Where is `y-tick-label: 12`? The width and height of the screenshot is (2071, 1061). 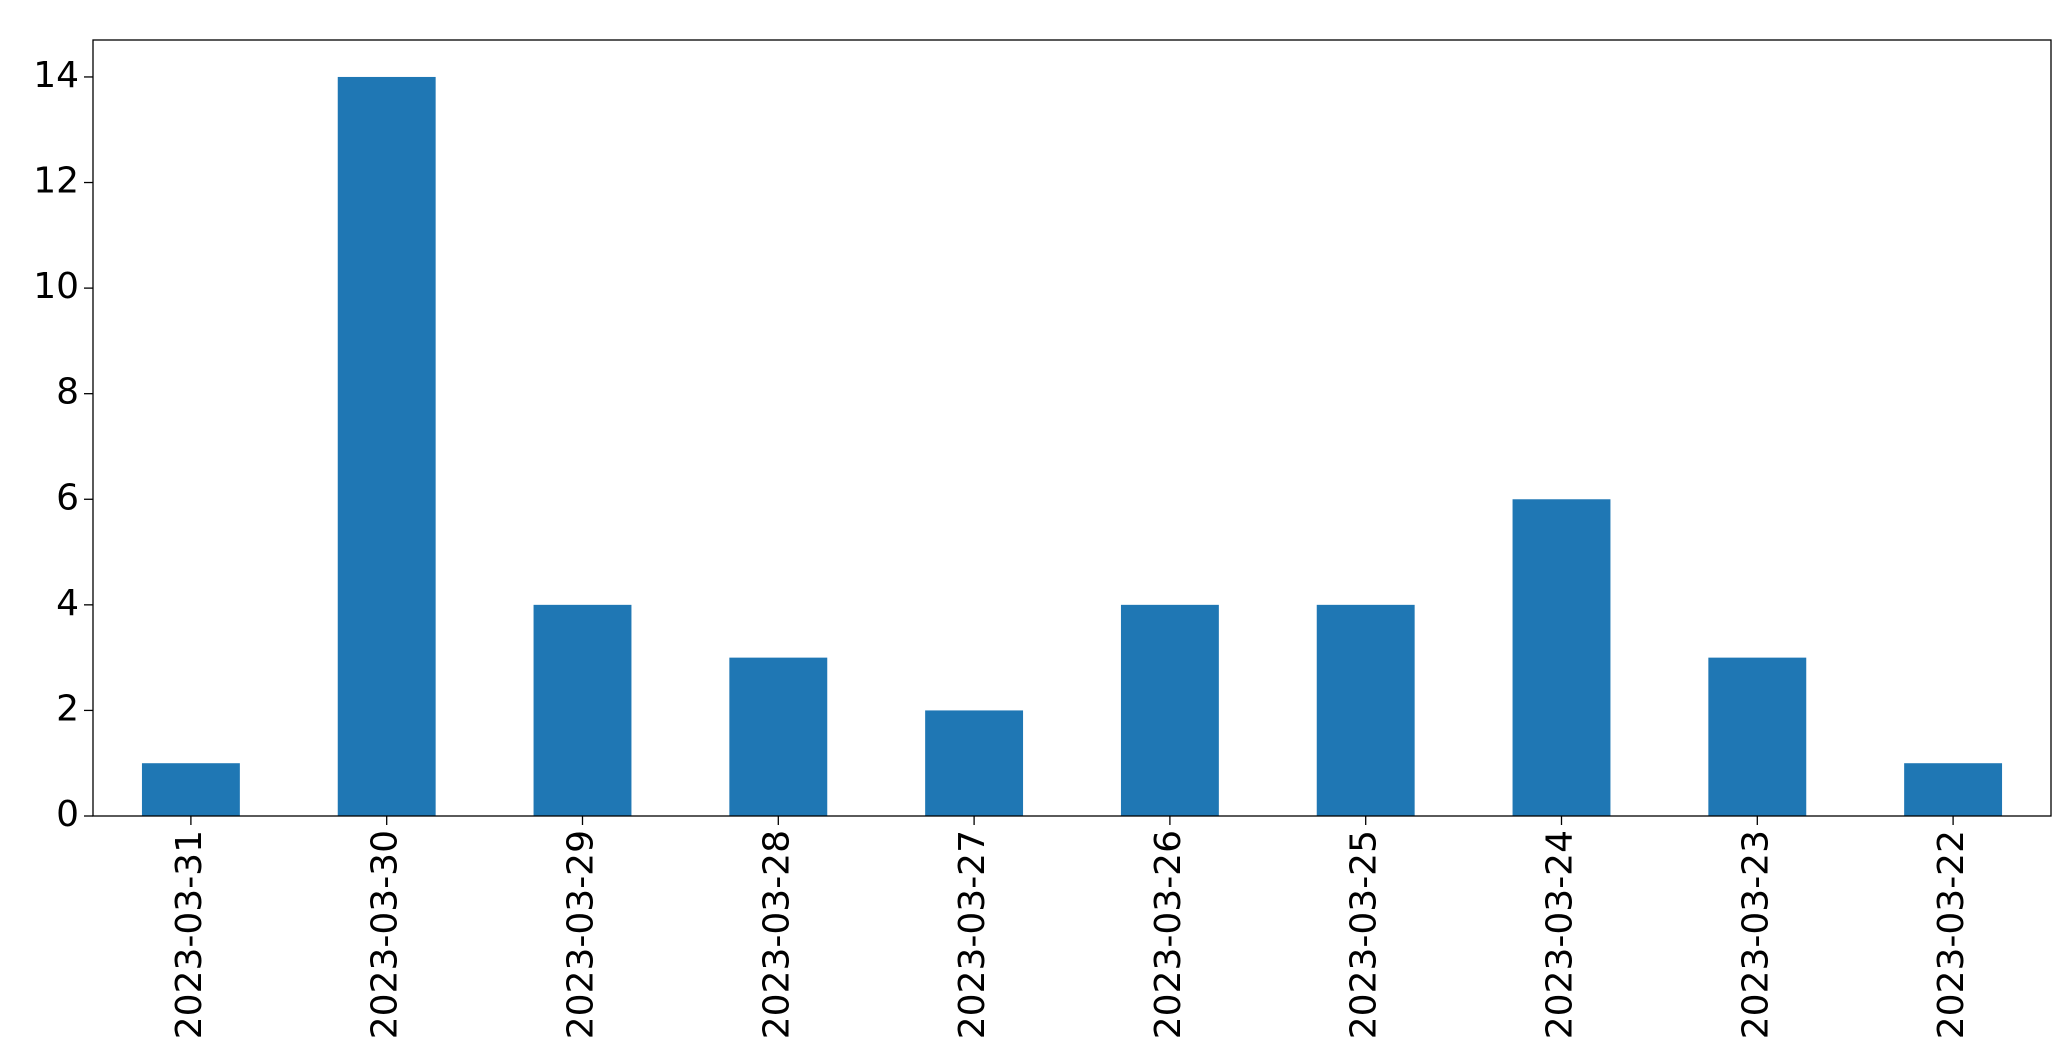 y-tick-label: 12 is located at coordinates (56, 181).